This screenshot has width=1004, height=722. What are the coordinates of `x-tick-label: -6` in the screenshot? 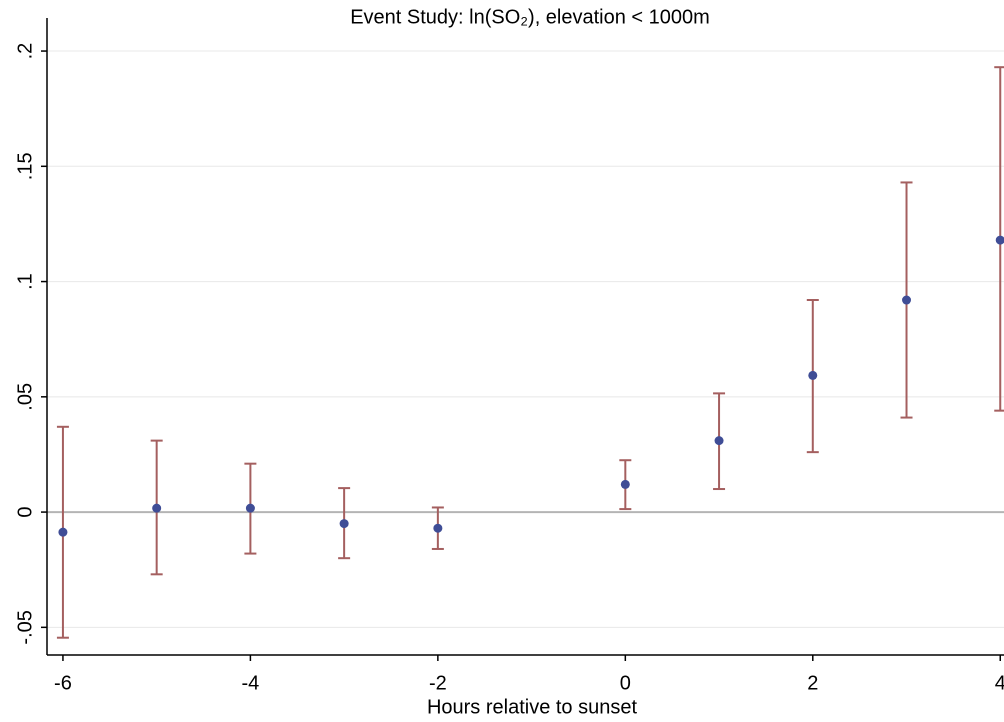 It's located at (63, 683).